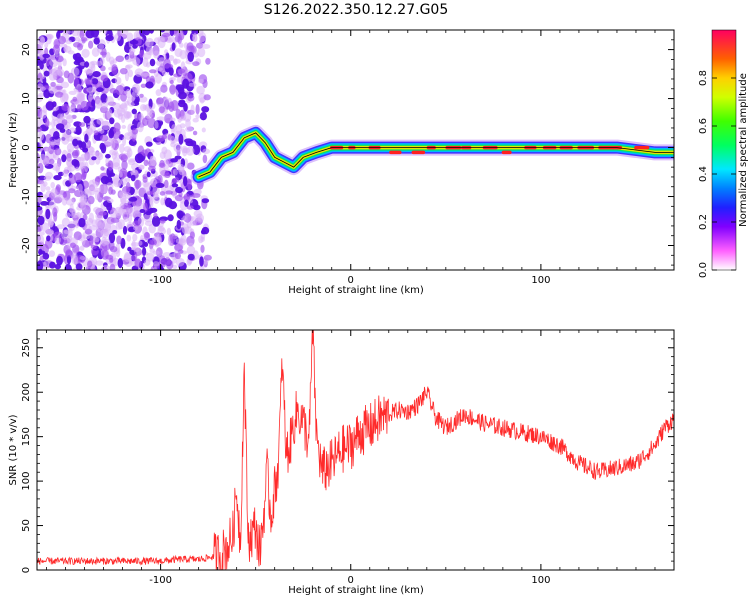  What do you see at coordinates (743, 150) in the screenshot?
I see `colorbar-label: Normalized spectral amplitude` at bounding box center [743, 150].